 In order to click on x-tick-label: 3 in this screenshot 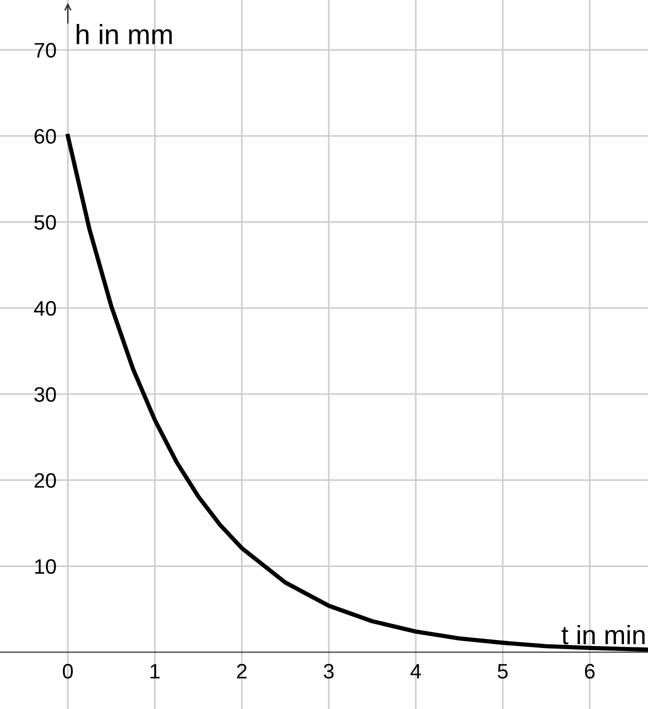, I will do `click(329, 671)`.